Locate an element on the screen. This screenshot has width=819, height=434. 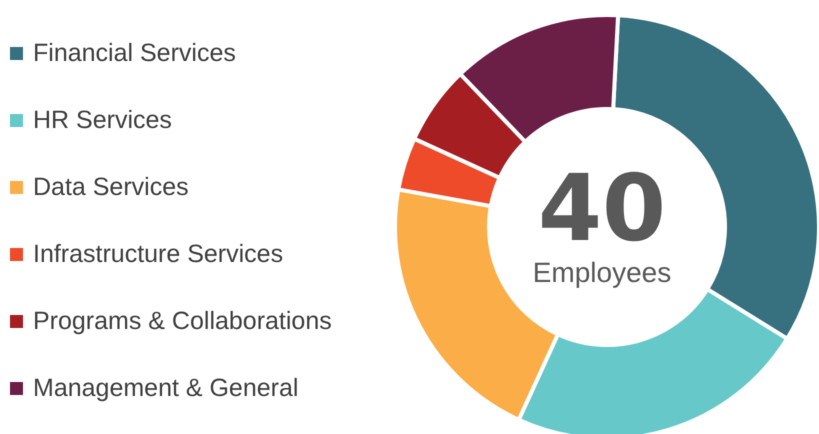
legend-label: Financial Services is located at coordinates (134, 53).